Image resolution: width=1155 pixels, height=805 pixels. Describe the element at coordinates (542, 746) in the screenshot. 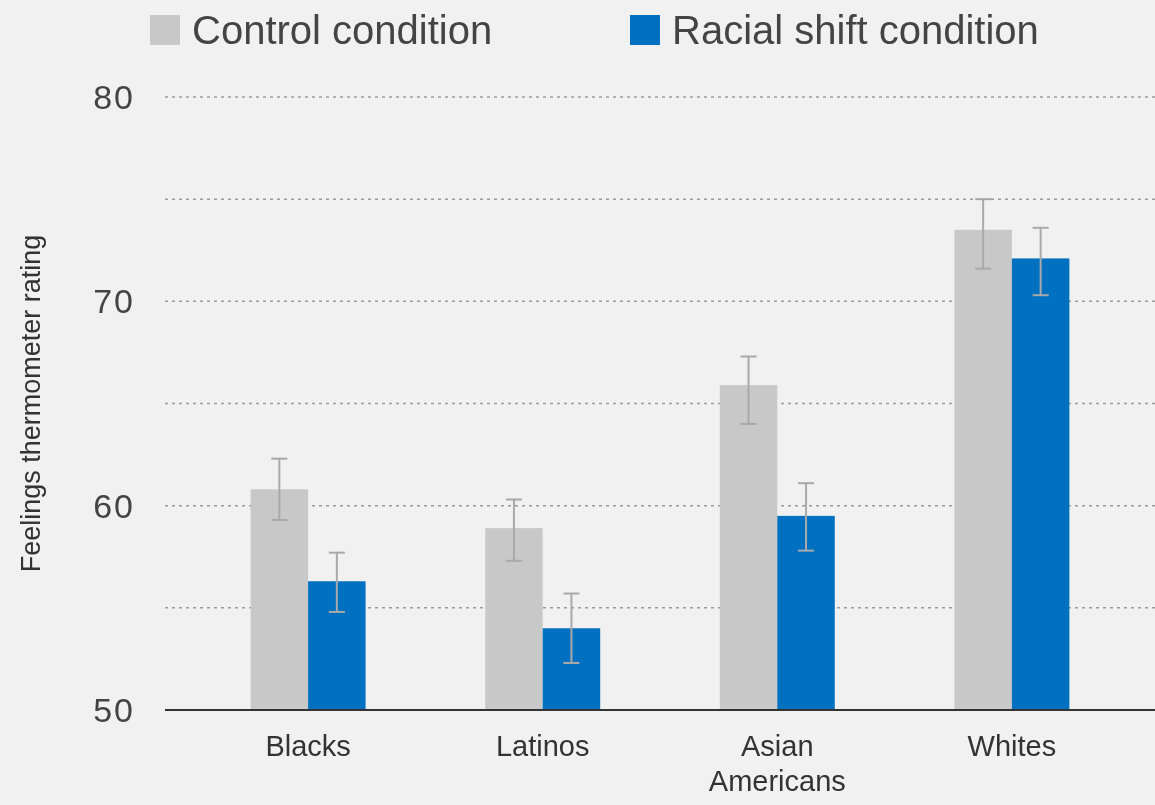

I see `x-tick-label: Latinos` at that location.